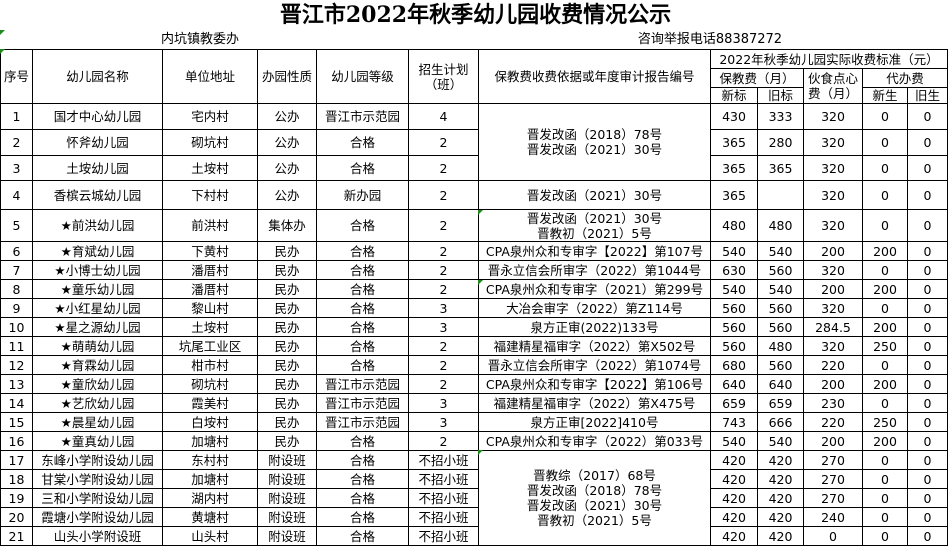  Describe the element at coordinates (594, 142) in the screenshot. I see `cell-basis: 晋发改函（2018）78号 晋发改函（2021）30号` at that location.